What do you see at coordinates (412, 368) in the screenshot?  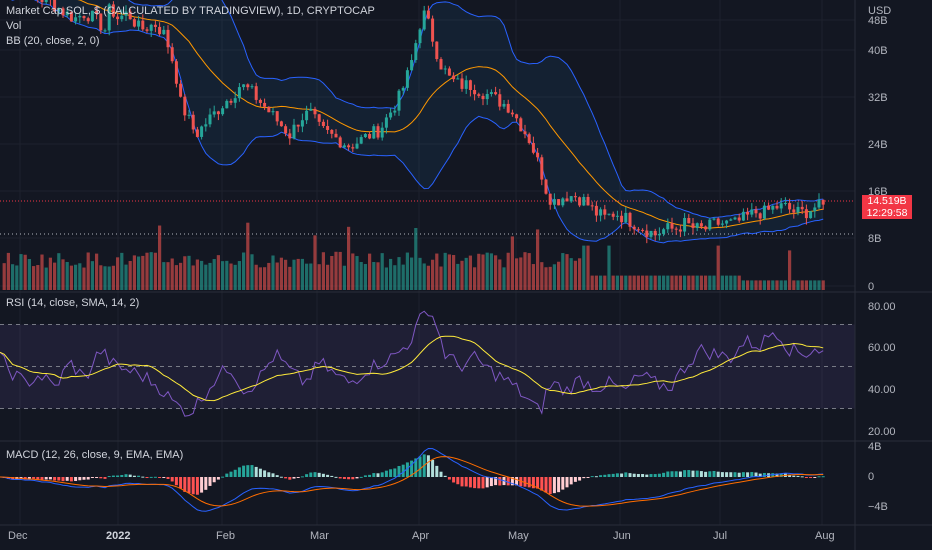 I see `rsi-ma-line` at bounding box center [412, 368].